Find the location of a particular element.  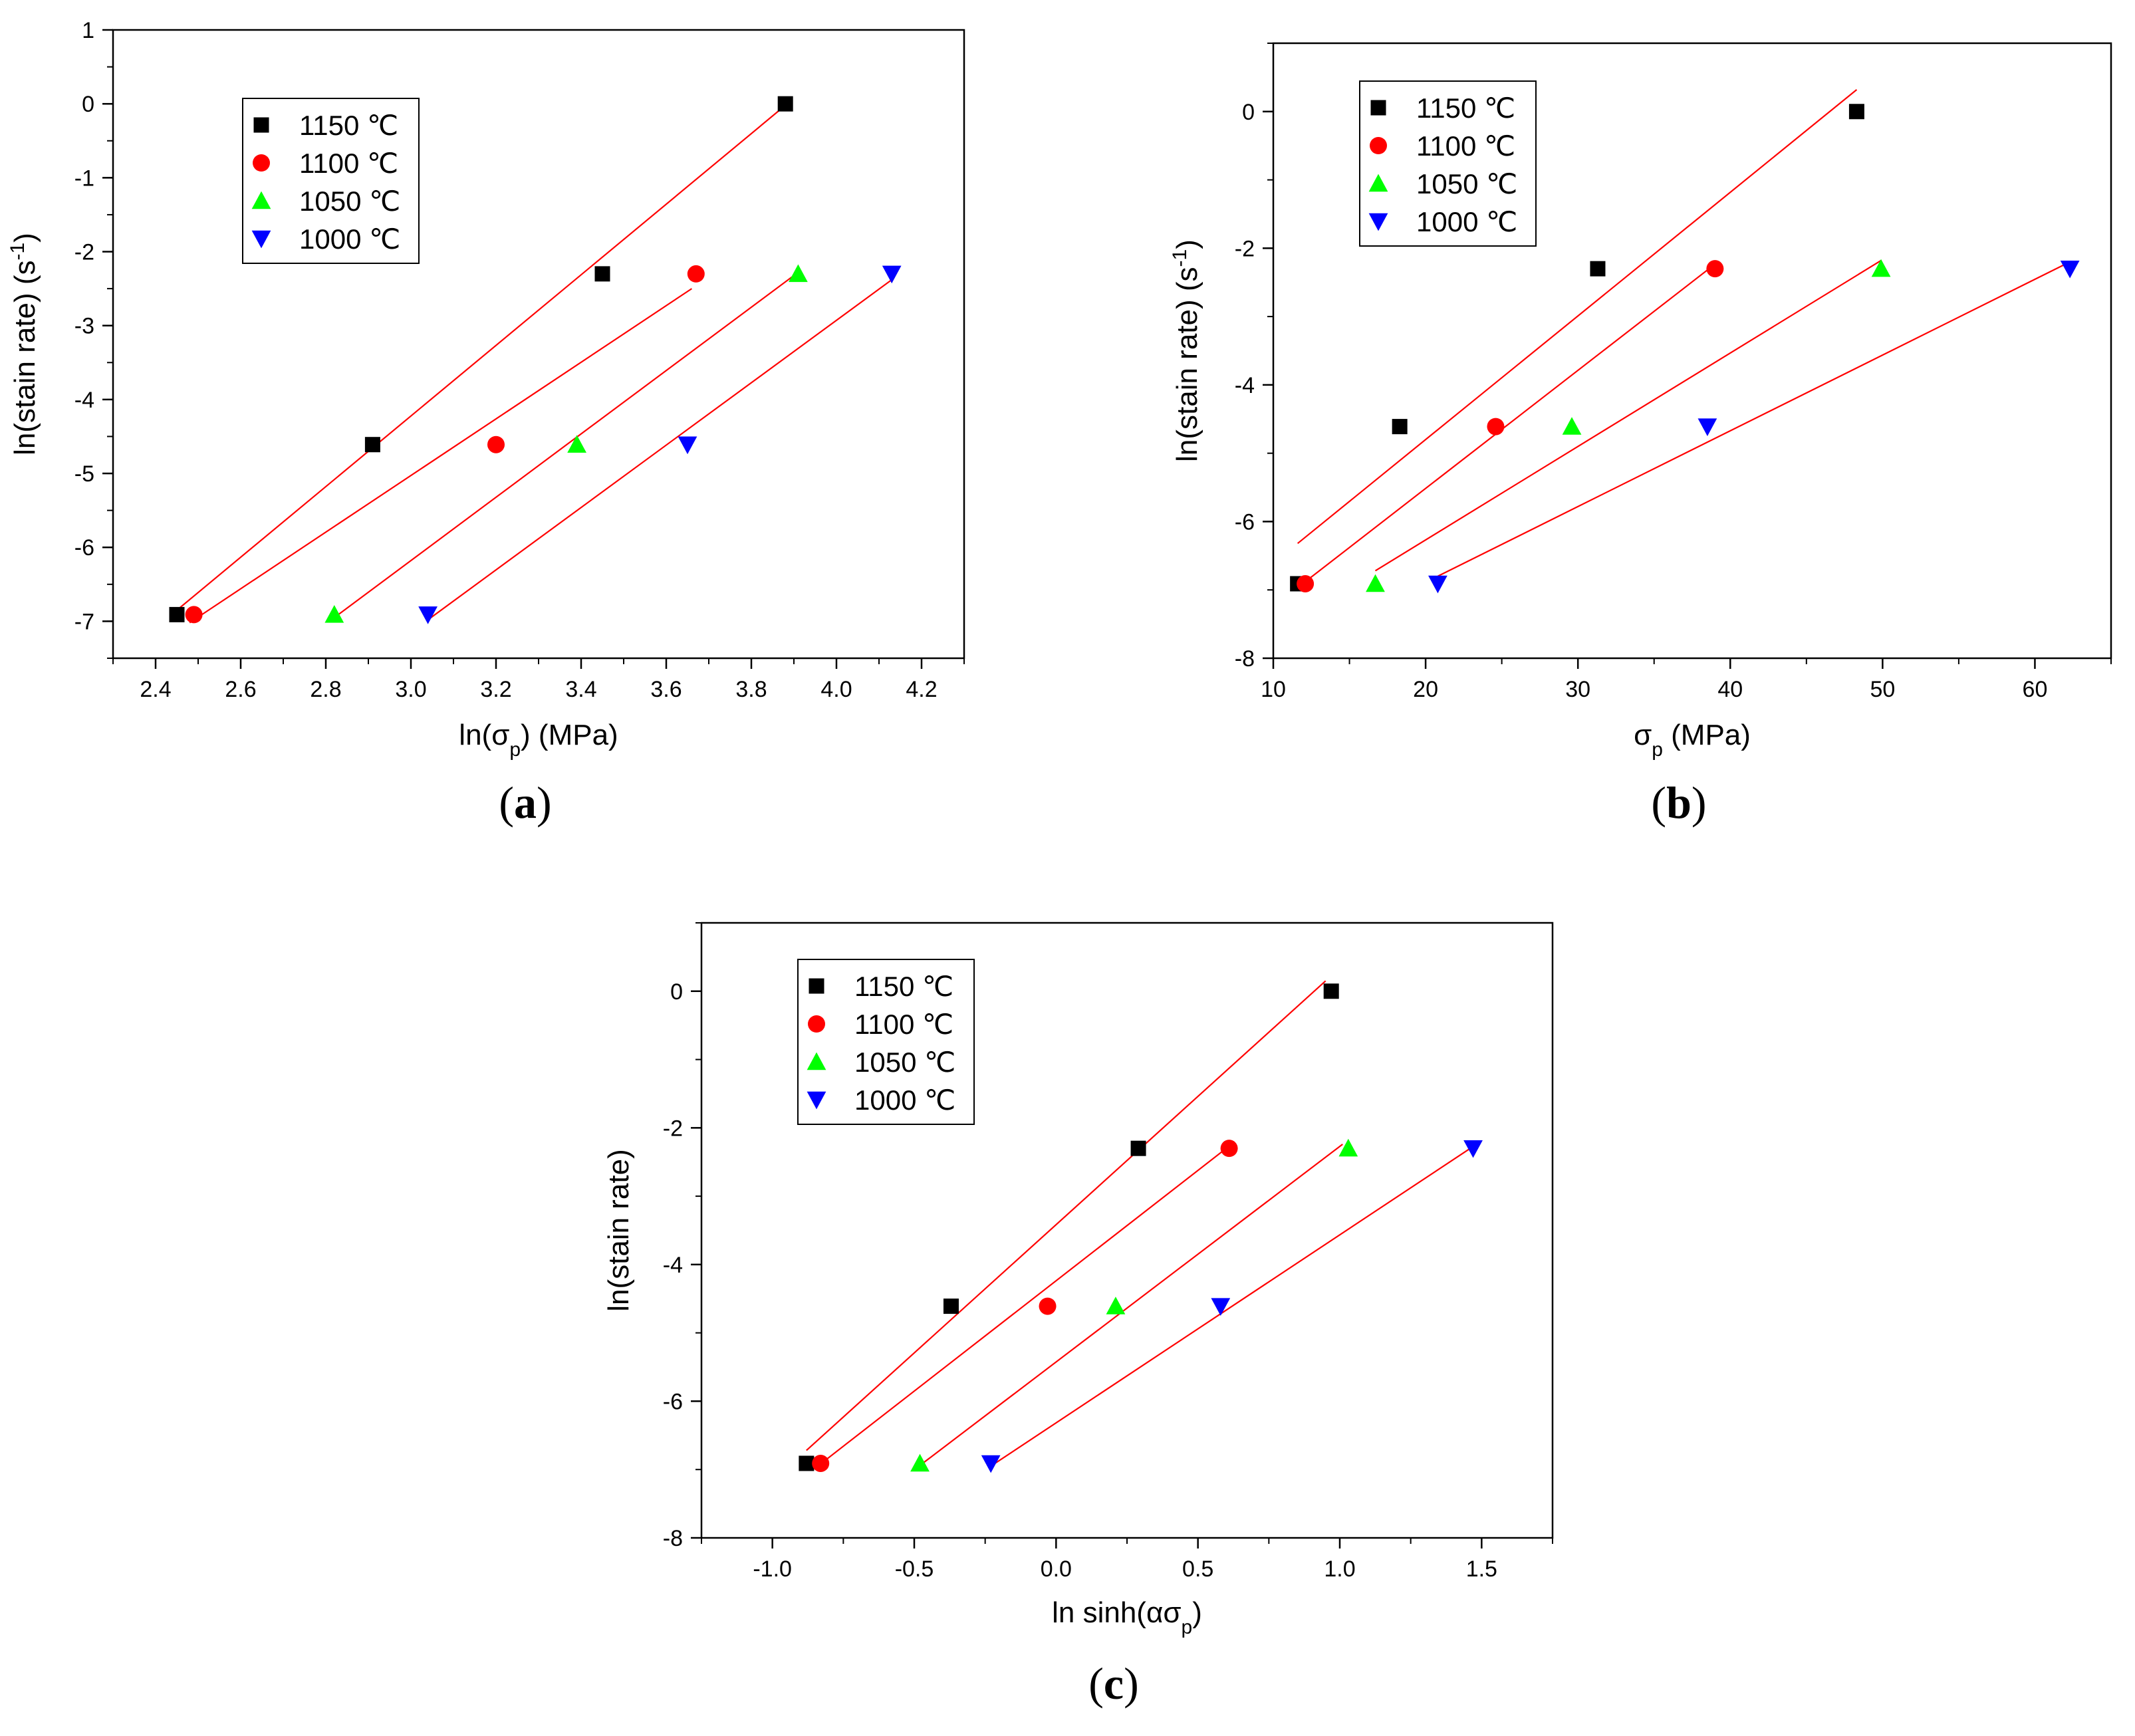

x-tick-label: 60 is located at coordinates (2035, 689).